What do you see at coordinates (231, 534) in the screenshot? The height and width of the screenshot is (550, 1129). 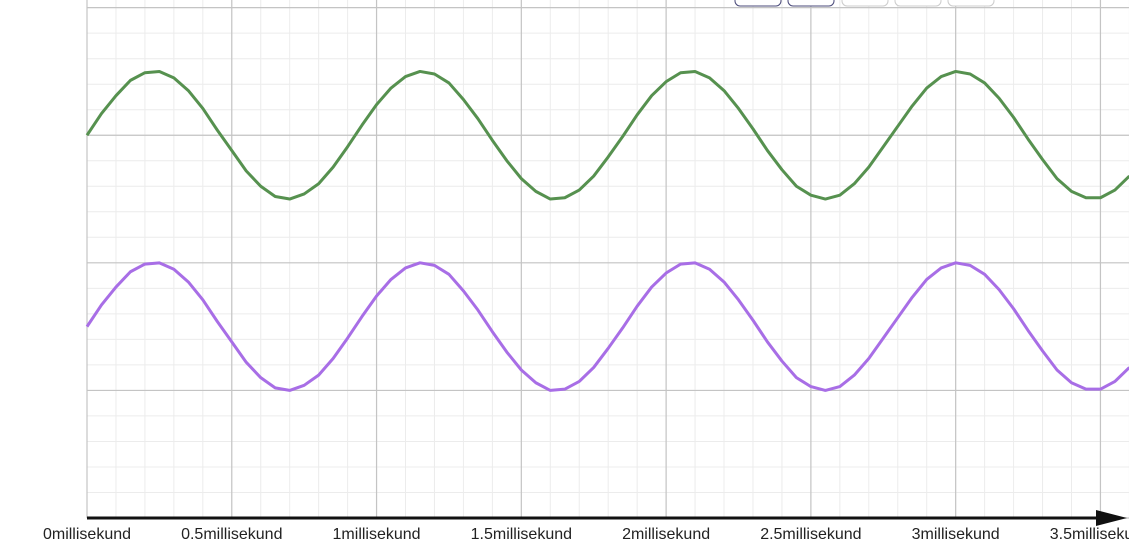 I see `x-tick-label: 0.5millisekund` at bounding box center [231, 534].